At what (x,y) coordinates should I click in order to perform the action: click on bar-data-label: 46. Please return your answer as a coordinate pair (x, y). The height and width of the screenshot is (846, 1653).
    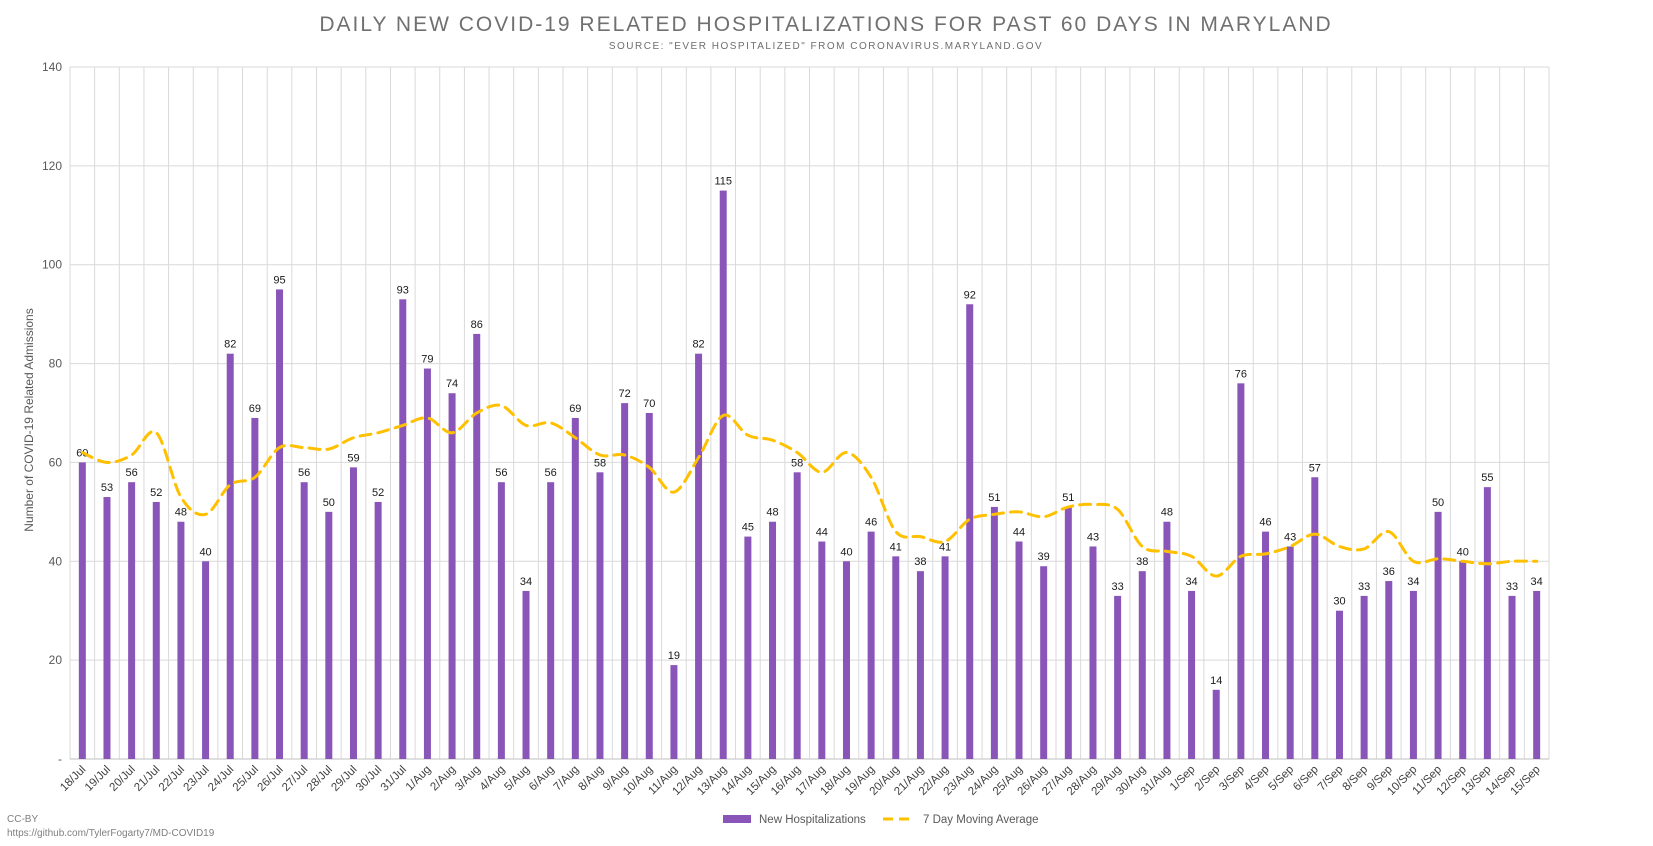
    Looking at the image, I should click on (871, 523).